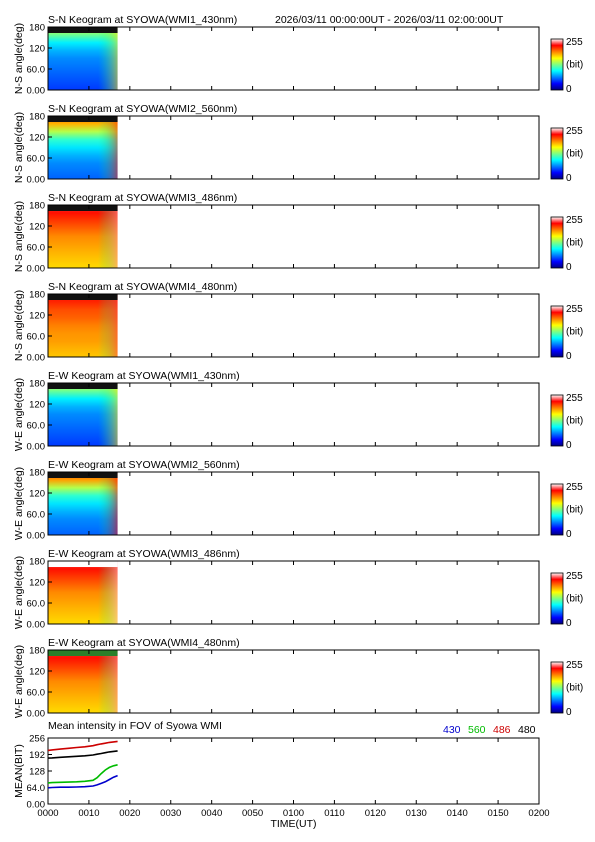 Image resolution: width=595 pixels, height=842 pixels. Describe the element at coordinates (252, 813) in the screenshot. I see `x-tick-label: 0050` at that location.